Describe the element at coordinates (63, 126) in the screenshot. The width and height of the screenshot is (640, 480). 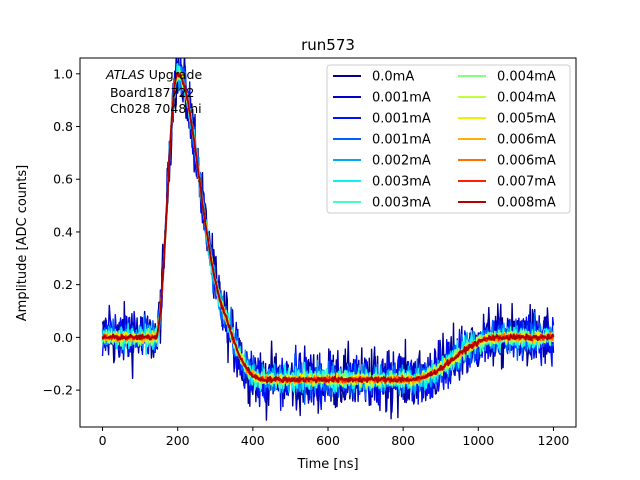
I see `y-tick-label: 0.8` at that location.